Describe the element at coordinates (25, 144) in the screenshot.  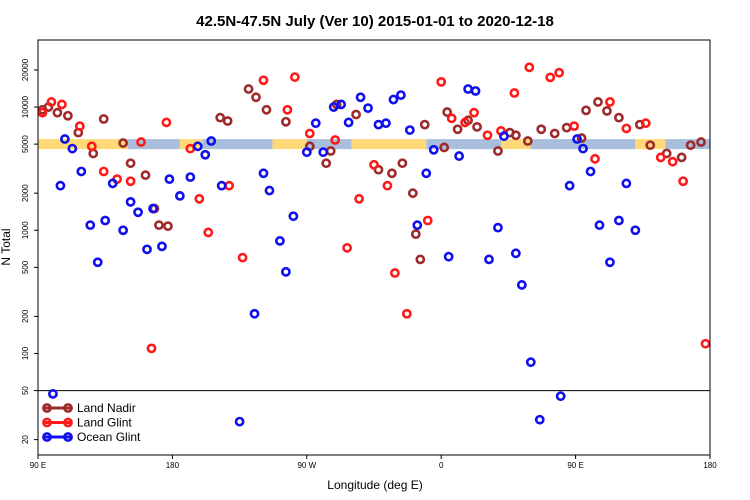
I see `y-tick-label: 5000` at that location.